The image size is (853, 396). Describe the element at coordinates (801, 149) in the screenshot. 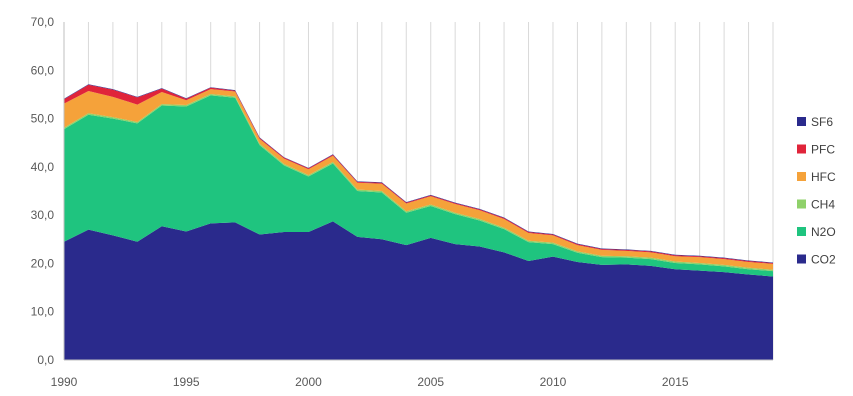

I see `legend-swatch-pfc` at that location.